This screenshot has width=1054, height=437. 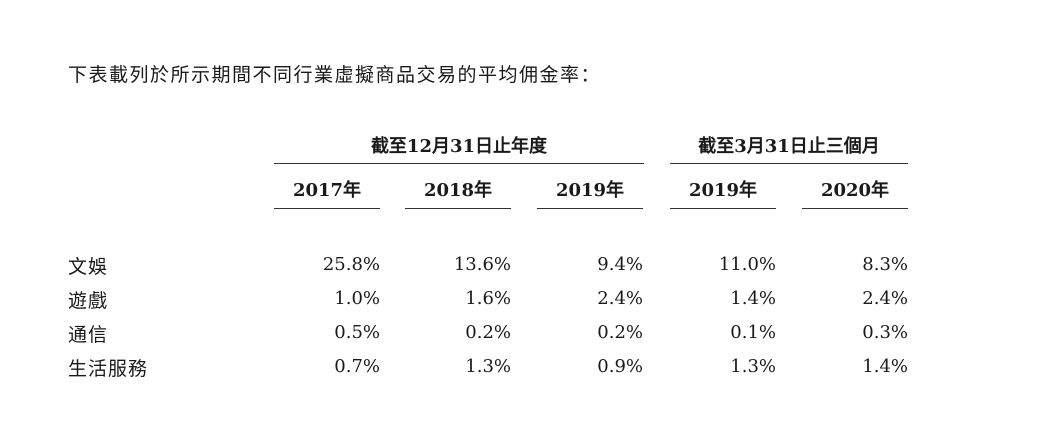 What do you see at coordinates (590, 192) in the screenshot?
I see `column-header-2019-year: 2019年` at bounding box center [590, 192].